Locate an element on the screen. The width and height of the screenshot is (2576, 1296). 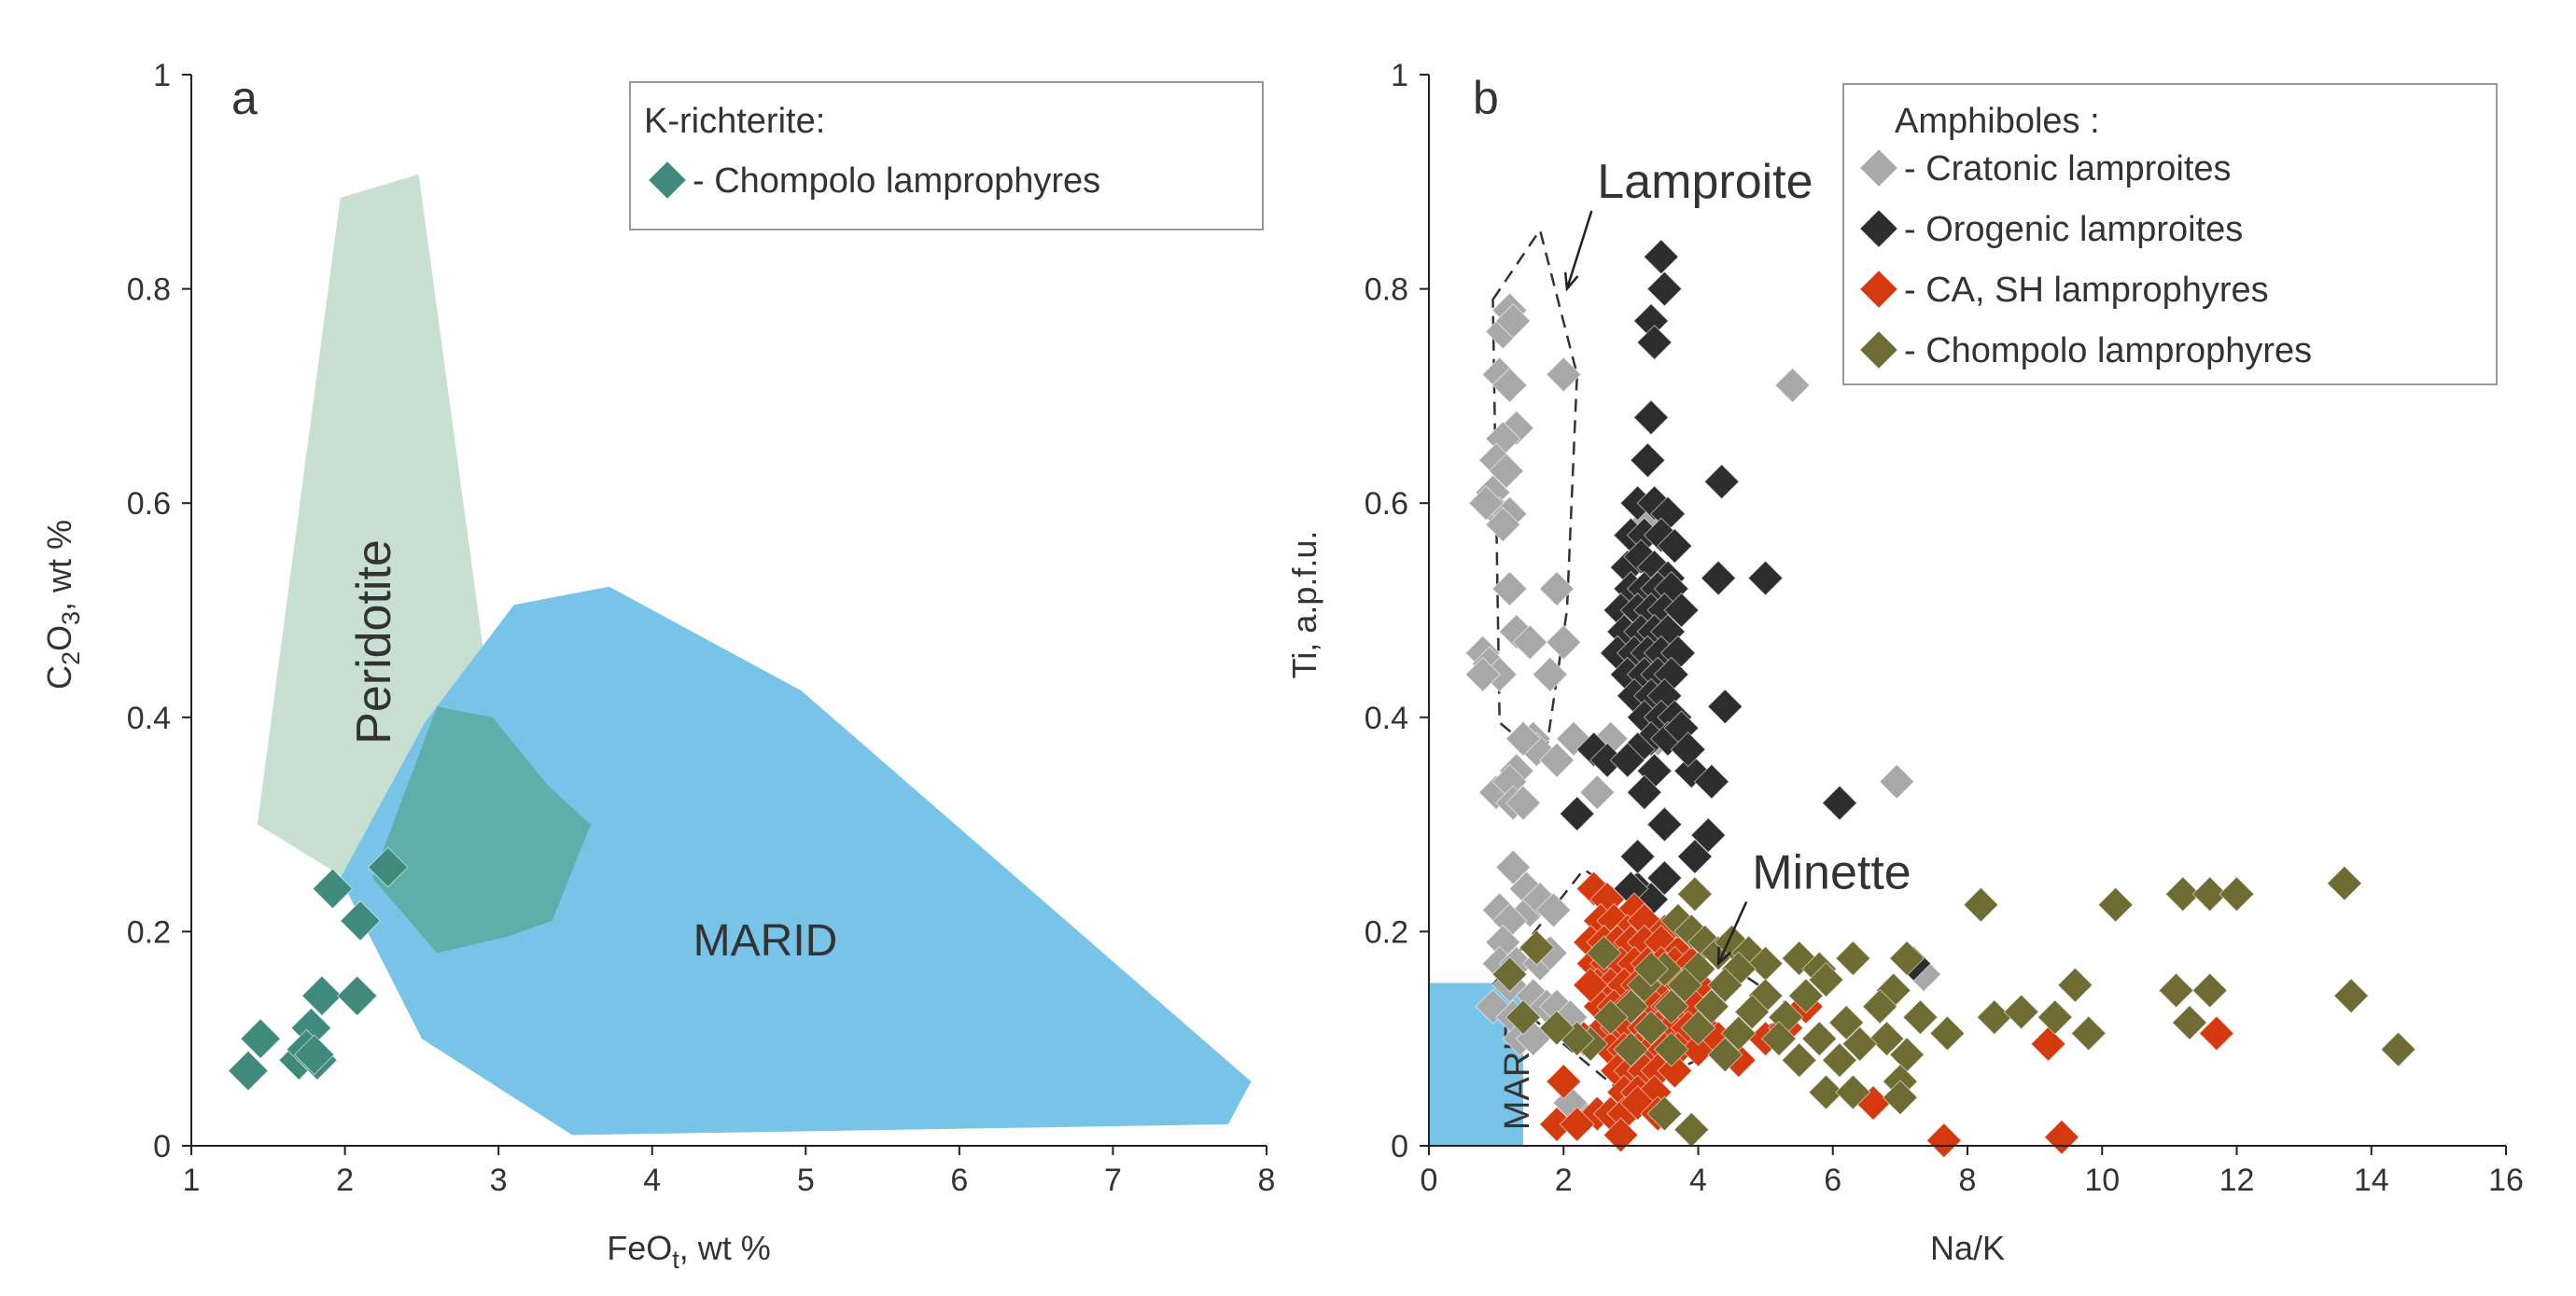
a-y-tick-label: 0.8 is located at coordinates (149, 290).